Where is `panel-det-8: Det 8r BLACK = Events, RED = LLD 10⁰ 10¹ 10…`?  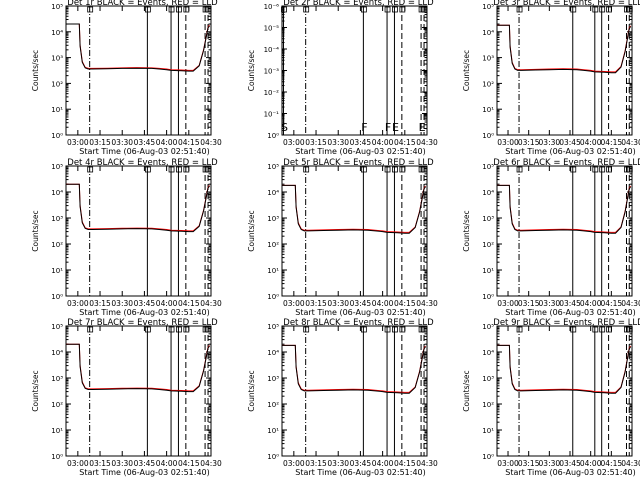
panel-det-8: Det 8r BLACK = Events, RED = LLD 10⁰ 10¹ 10… is located at coordinates (342, 397).